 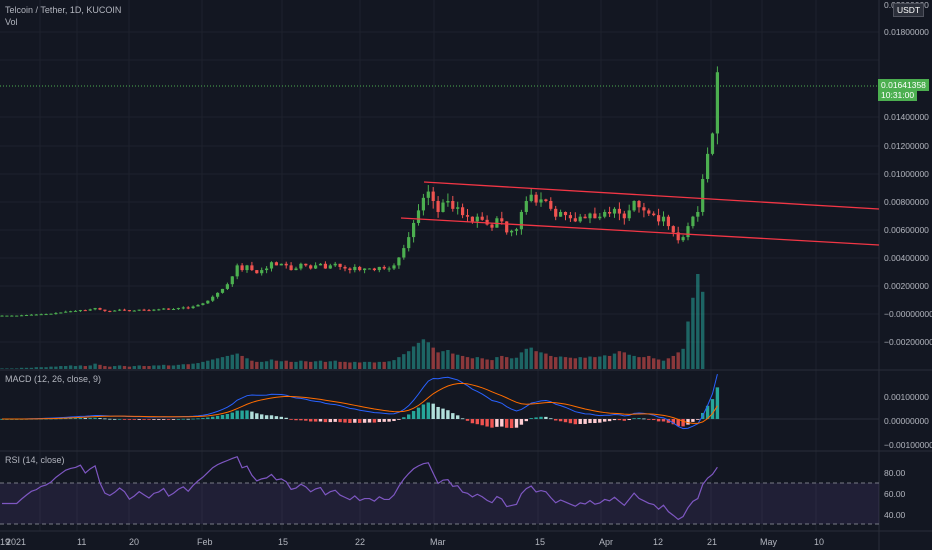 What do you see at coordinates (895, 473) in the screenshot?
I see `rsi-tick-label: 80.00` at bounding box center [895, 473].